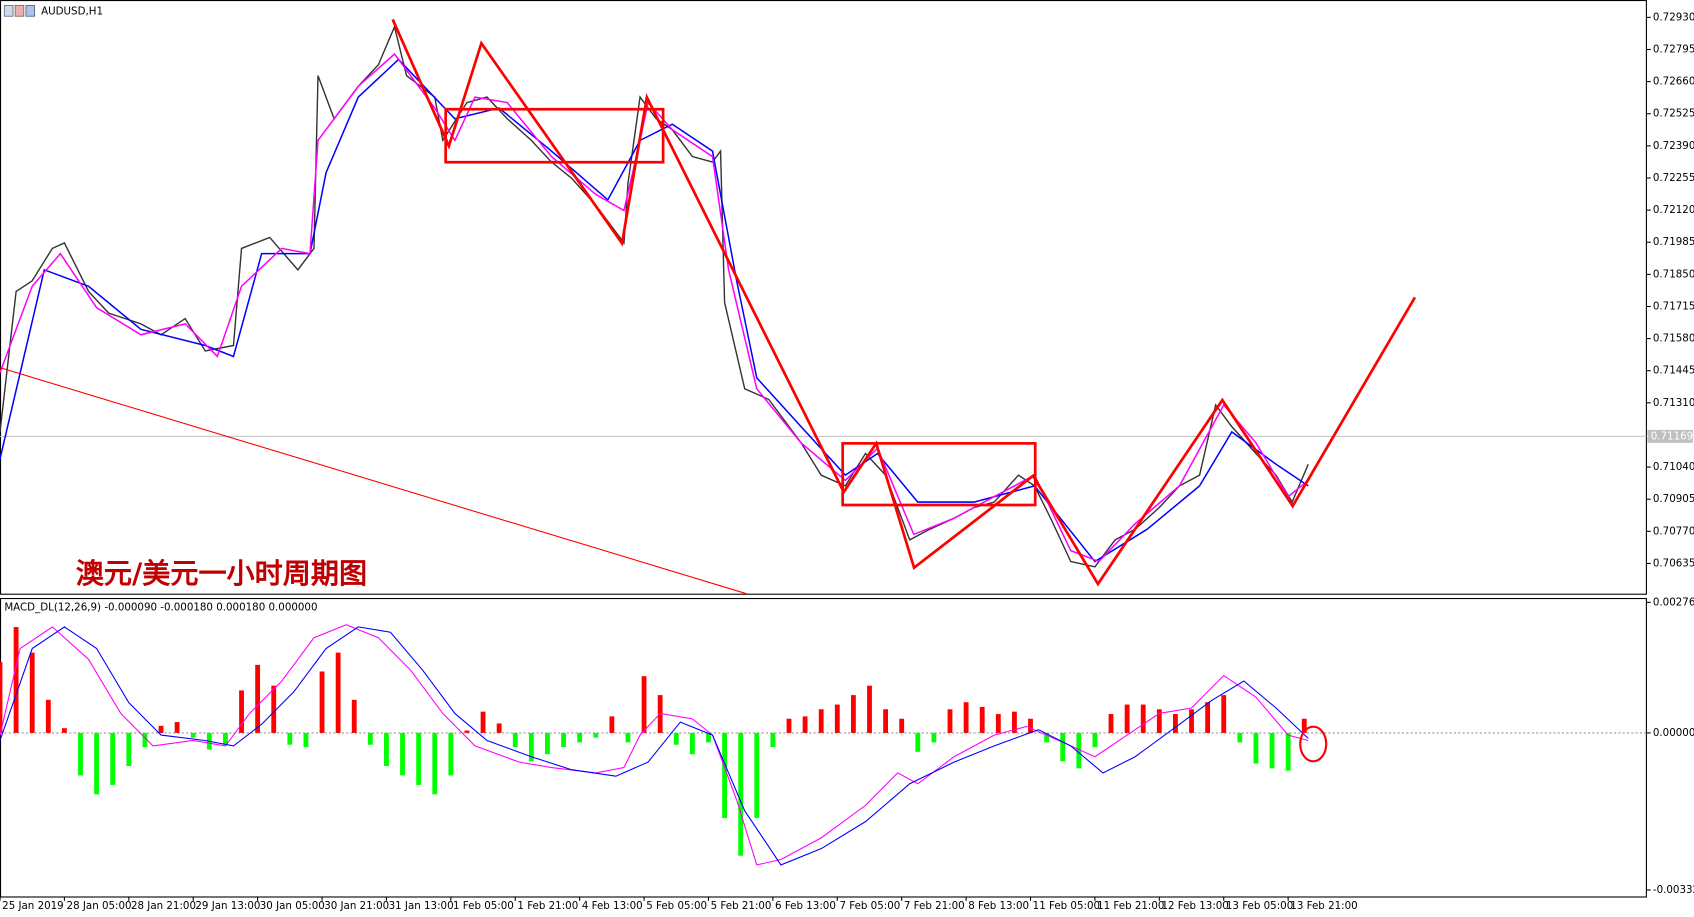 This screenshot has width=1694, height=917. I want to click on chart-annotation: 澳元/美元一小时周期图, so click(221, 573).